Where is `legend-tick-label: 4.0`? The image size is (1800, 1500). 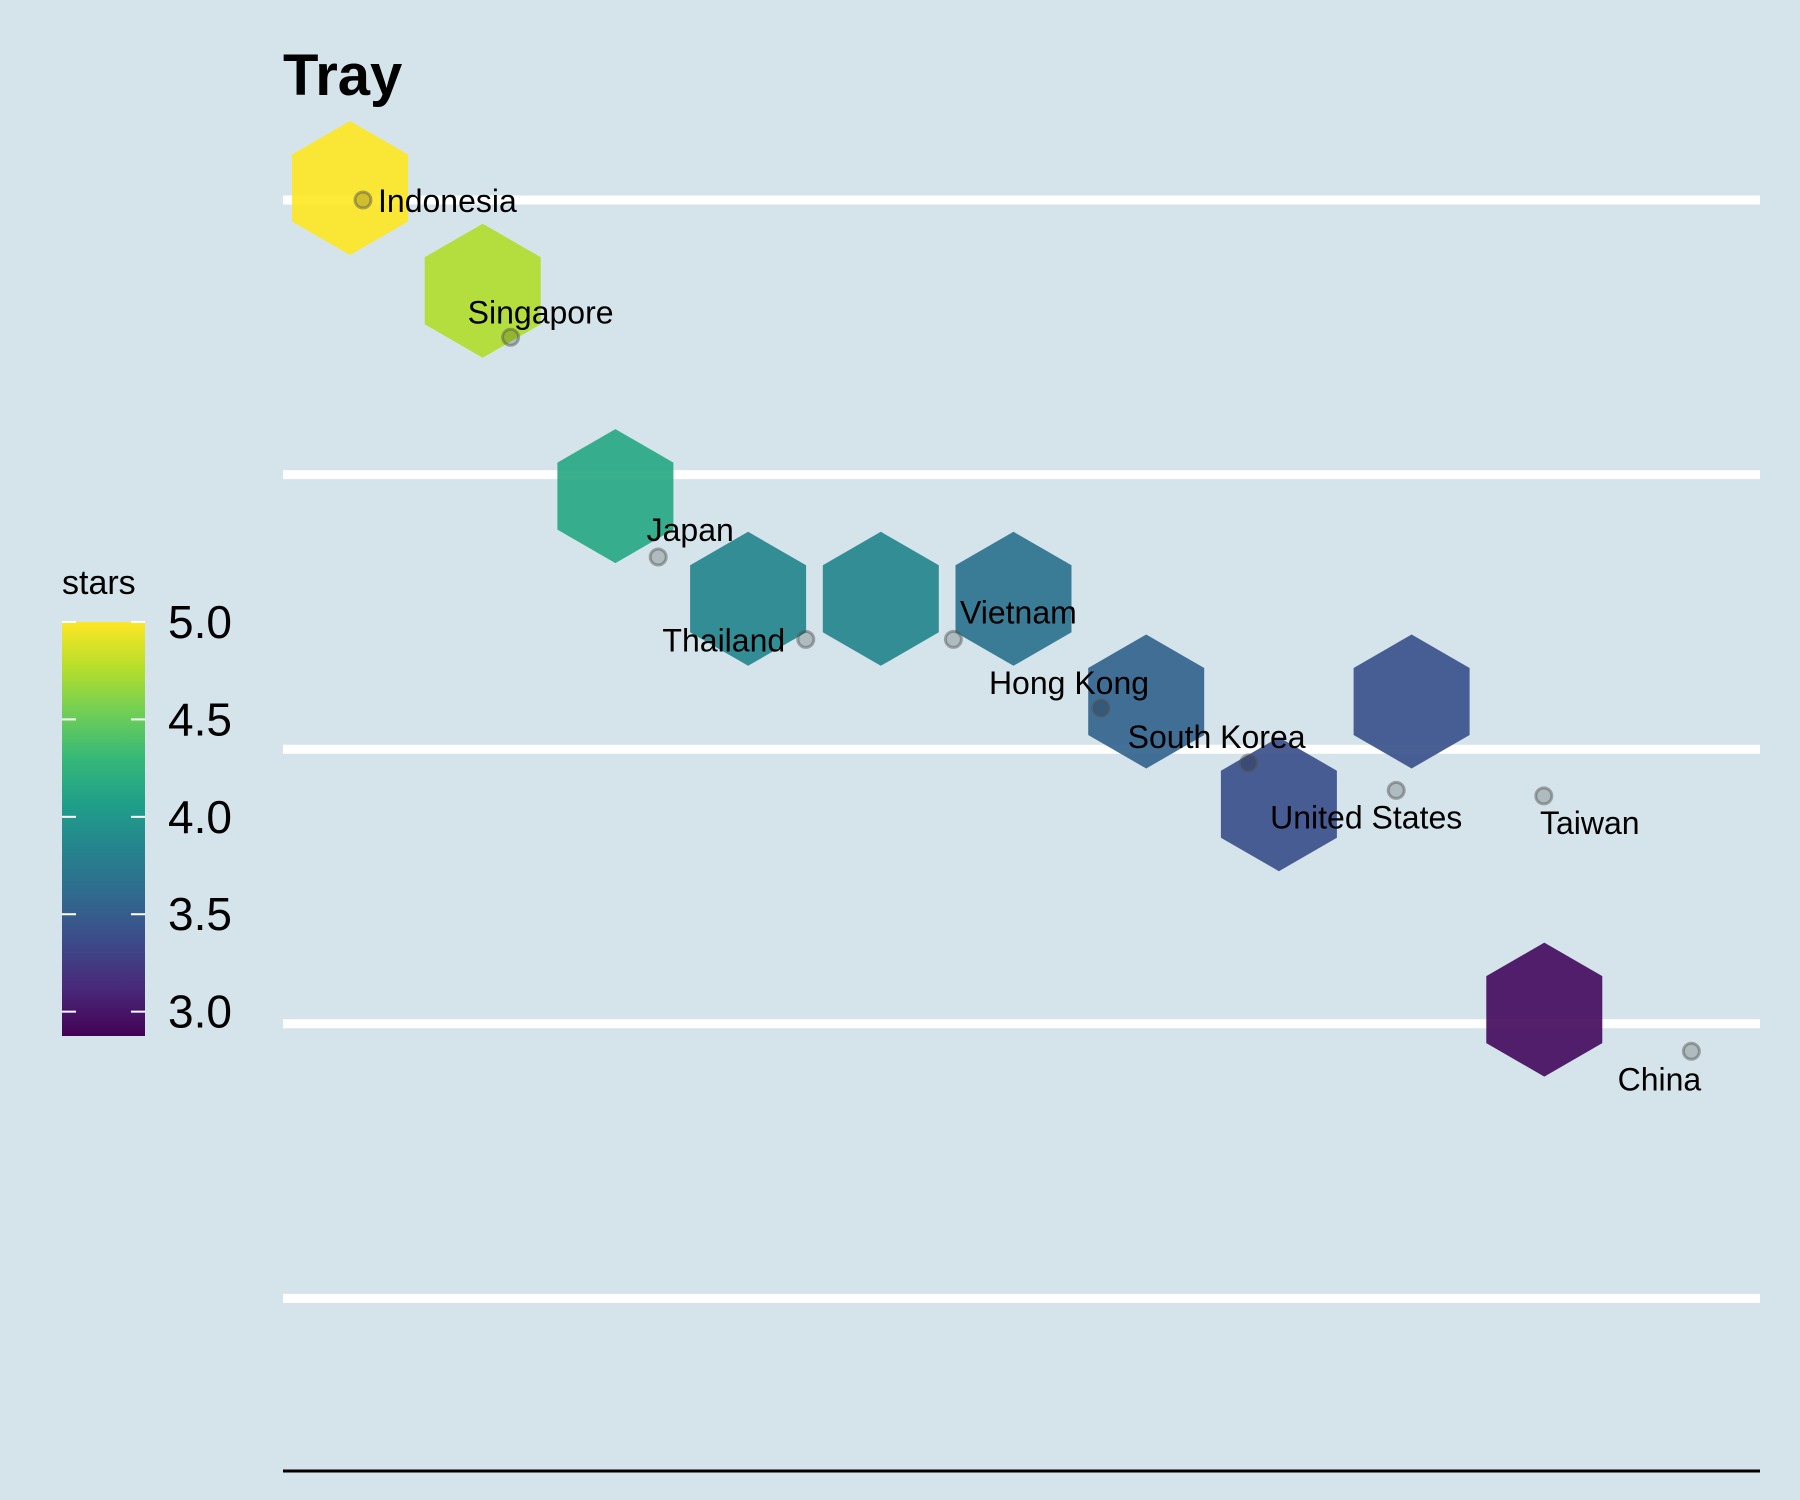
legend-tick-label: 4.0 is located at coordinates (200, 817).